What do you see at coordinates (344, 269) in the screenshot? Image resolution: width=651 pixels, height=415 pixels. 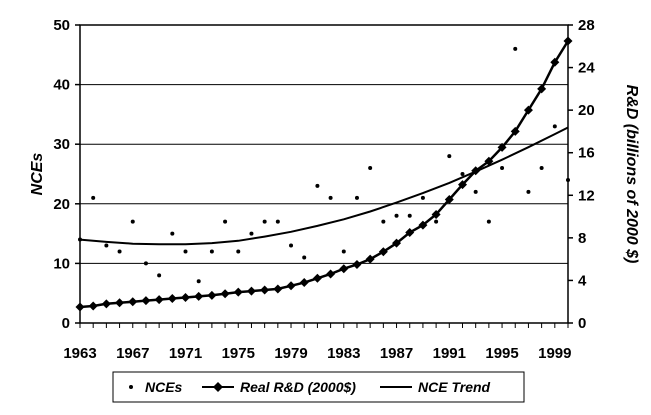 I see `rd-point-1983` at bounding box center [344, 269].